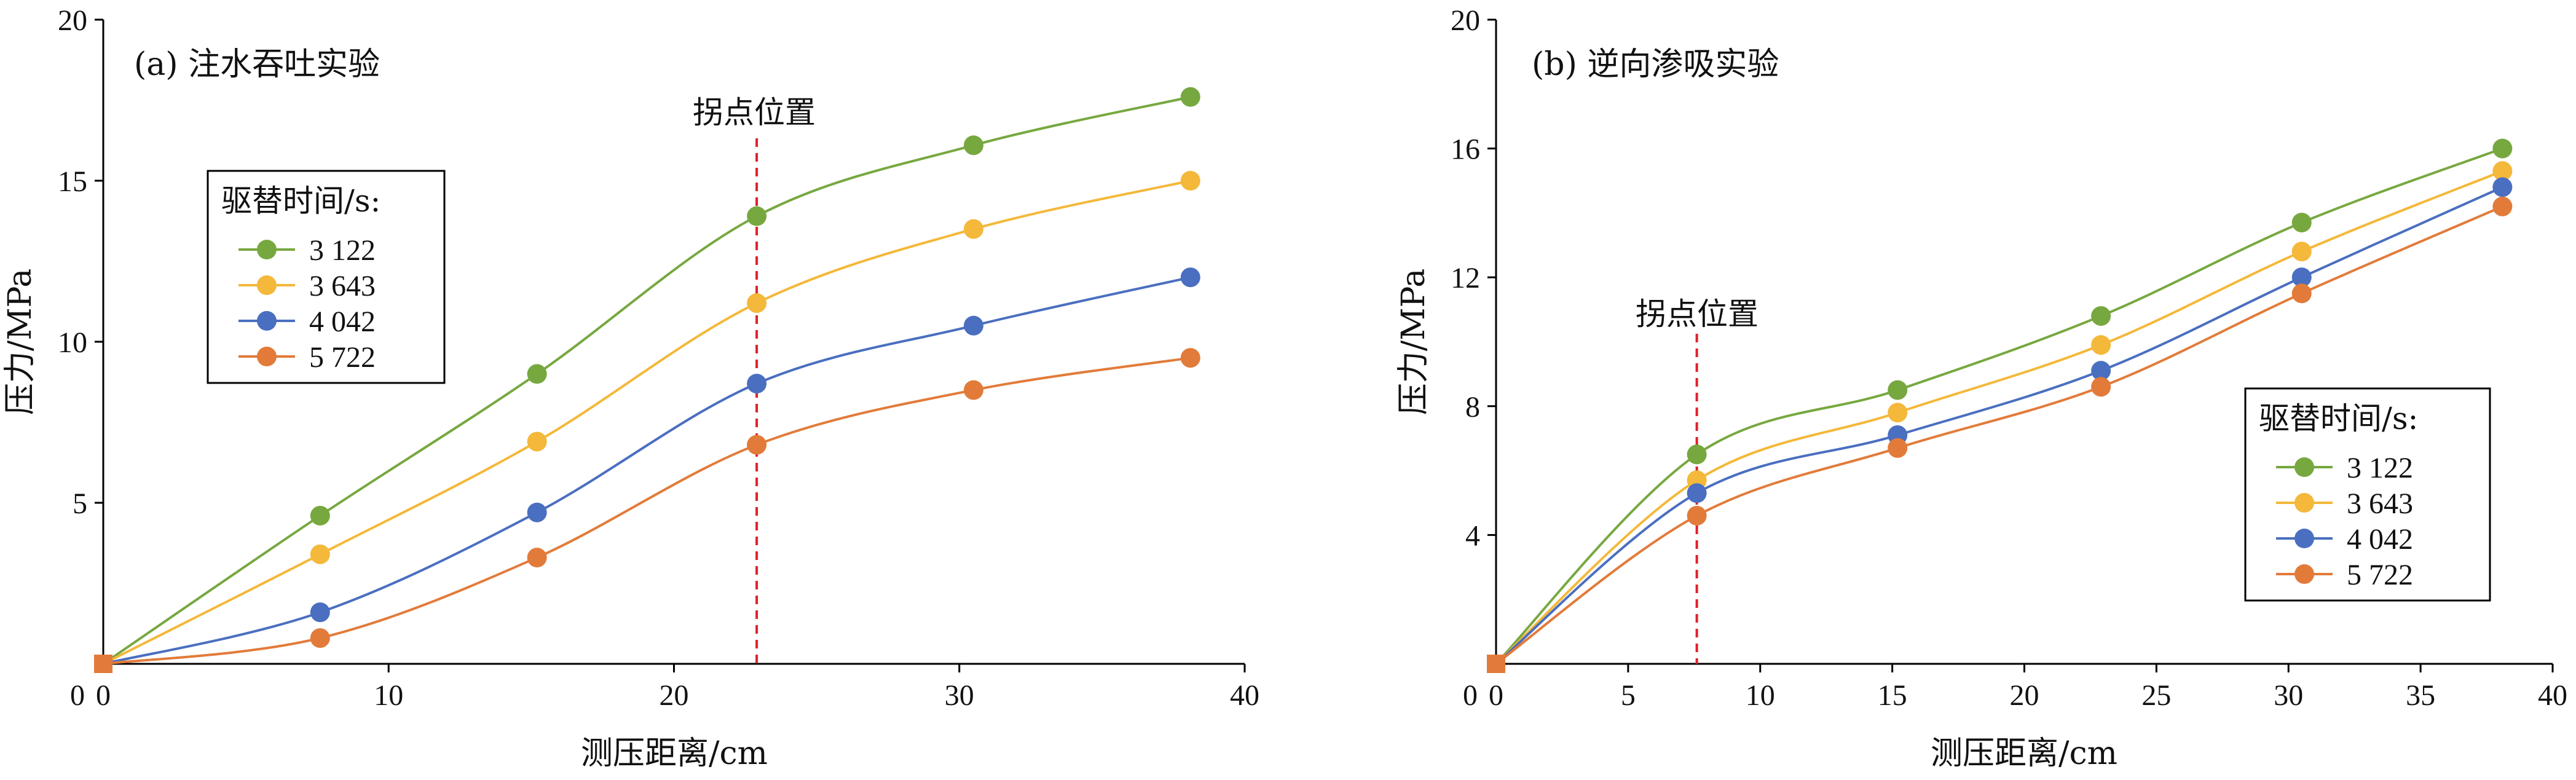  Describe the element at coordinates (2156, 695) in the screenshot. I see `x-tick-label: 25` at that location.